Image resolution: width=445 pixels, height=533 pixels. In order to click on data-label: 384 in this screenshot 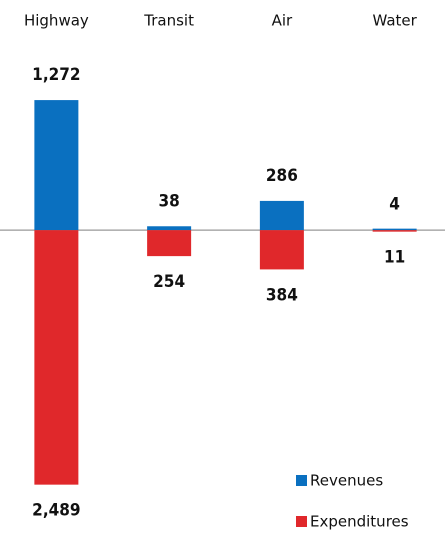, I will do `click(282, 295)`.